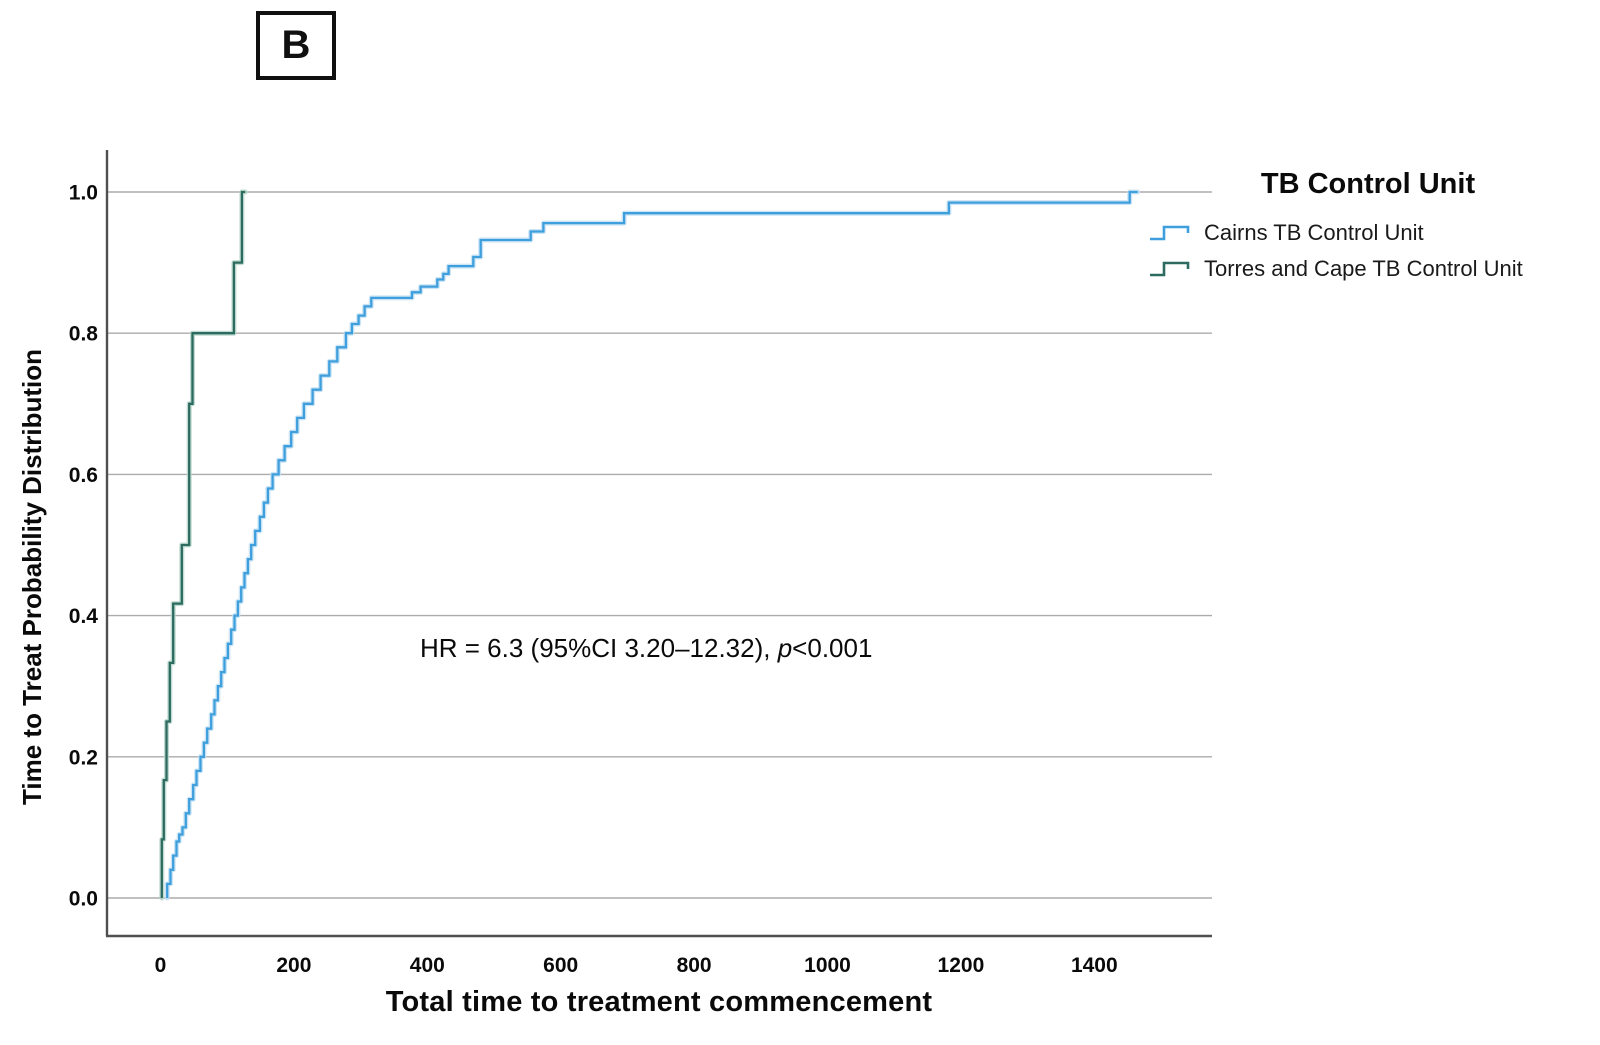 The width and height of the screenshot is (1600, 1045). I want to click on y-tick-label: 0.6, so click(83, 475).